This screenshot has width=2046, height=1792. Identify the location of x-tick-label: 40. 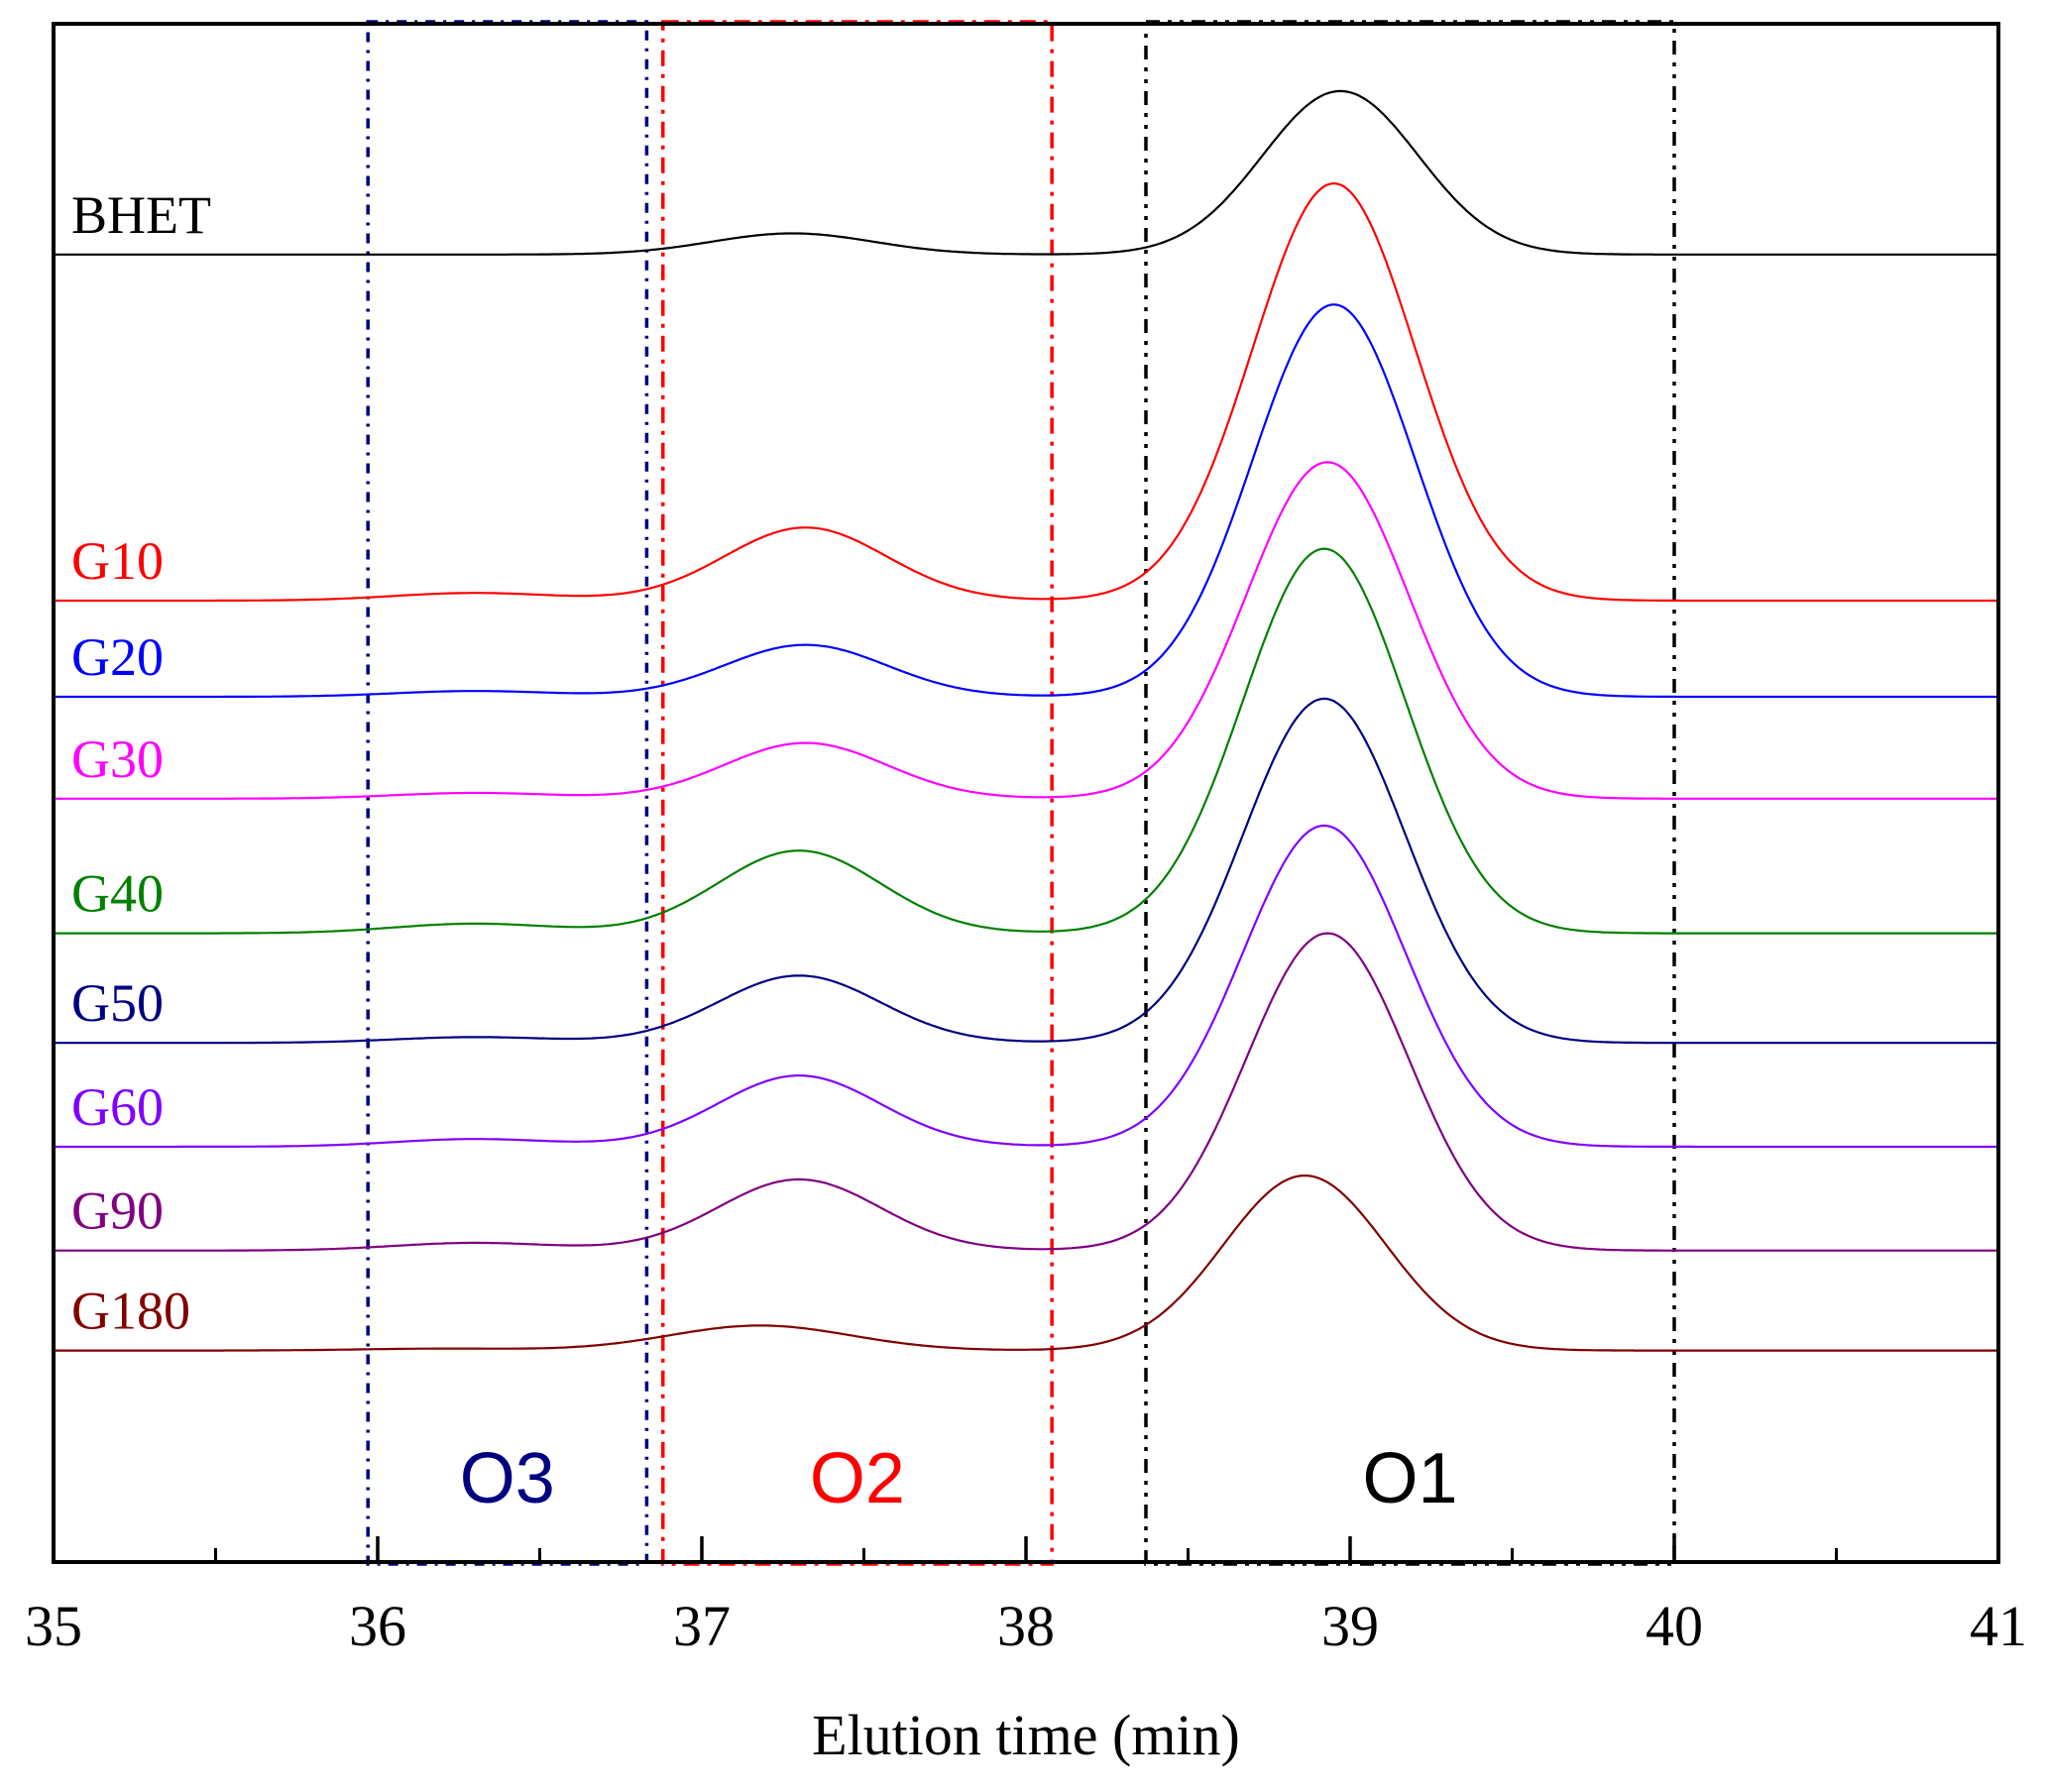
(1674, 1626).